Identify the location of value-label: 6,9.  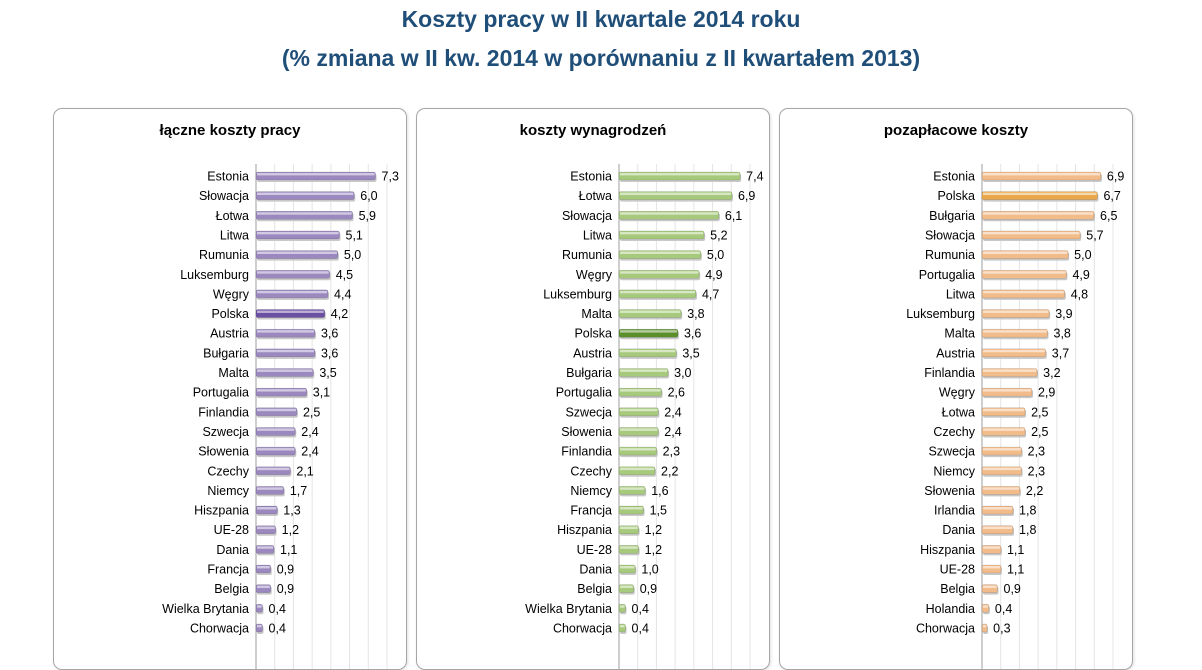
(746, 196).